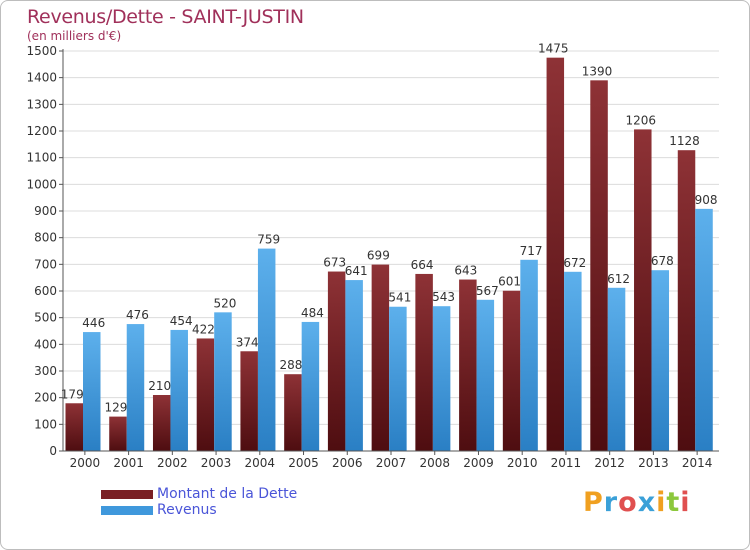 This screenshot has width=750, height=550. What do you see at coordinates (697, 463) in the screenshot?
I see `x-tick-label: 2014` at bounding box center [697, 463].